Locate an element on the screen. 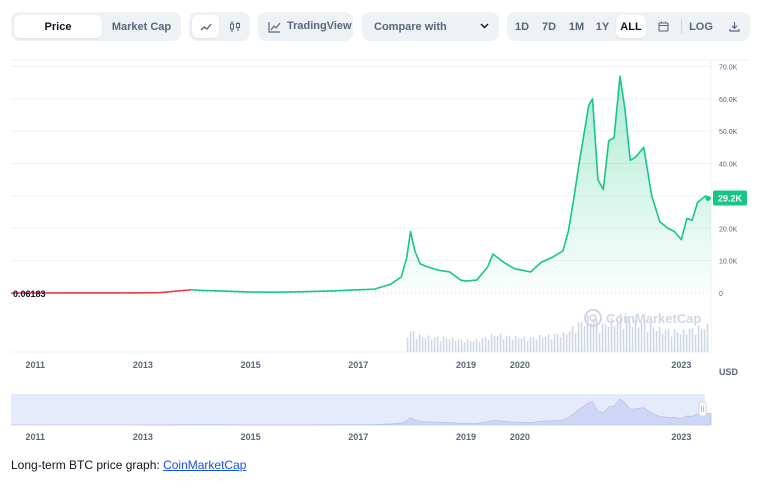  navigator-x-tick-label: 2015 is located at coordinates (251, 437).